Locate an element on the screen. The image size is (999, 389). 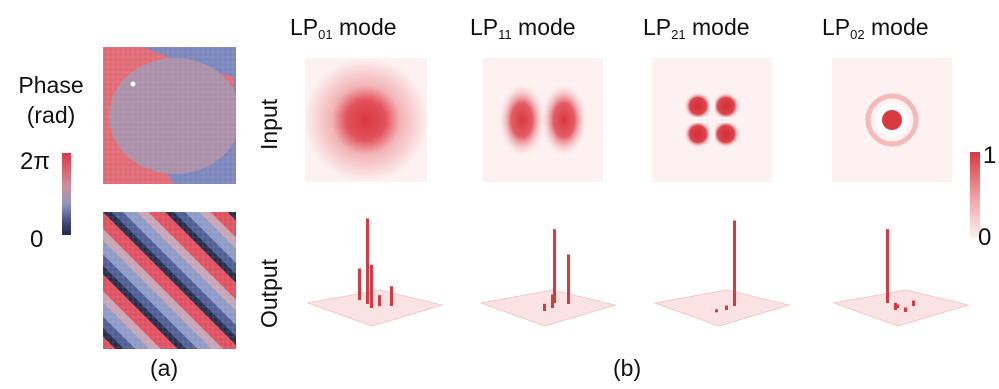
output-plot-lp01 is located at coordinates (375, 272).